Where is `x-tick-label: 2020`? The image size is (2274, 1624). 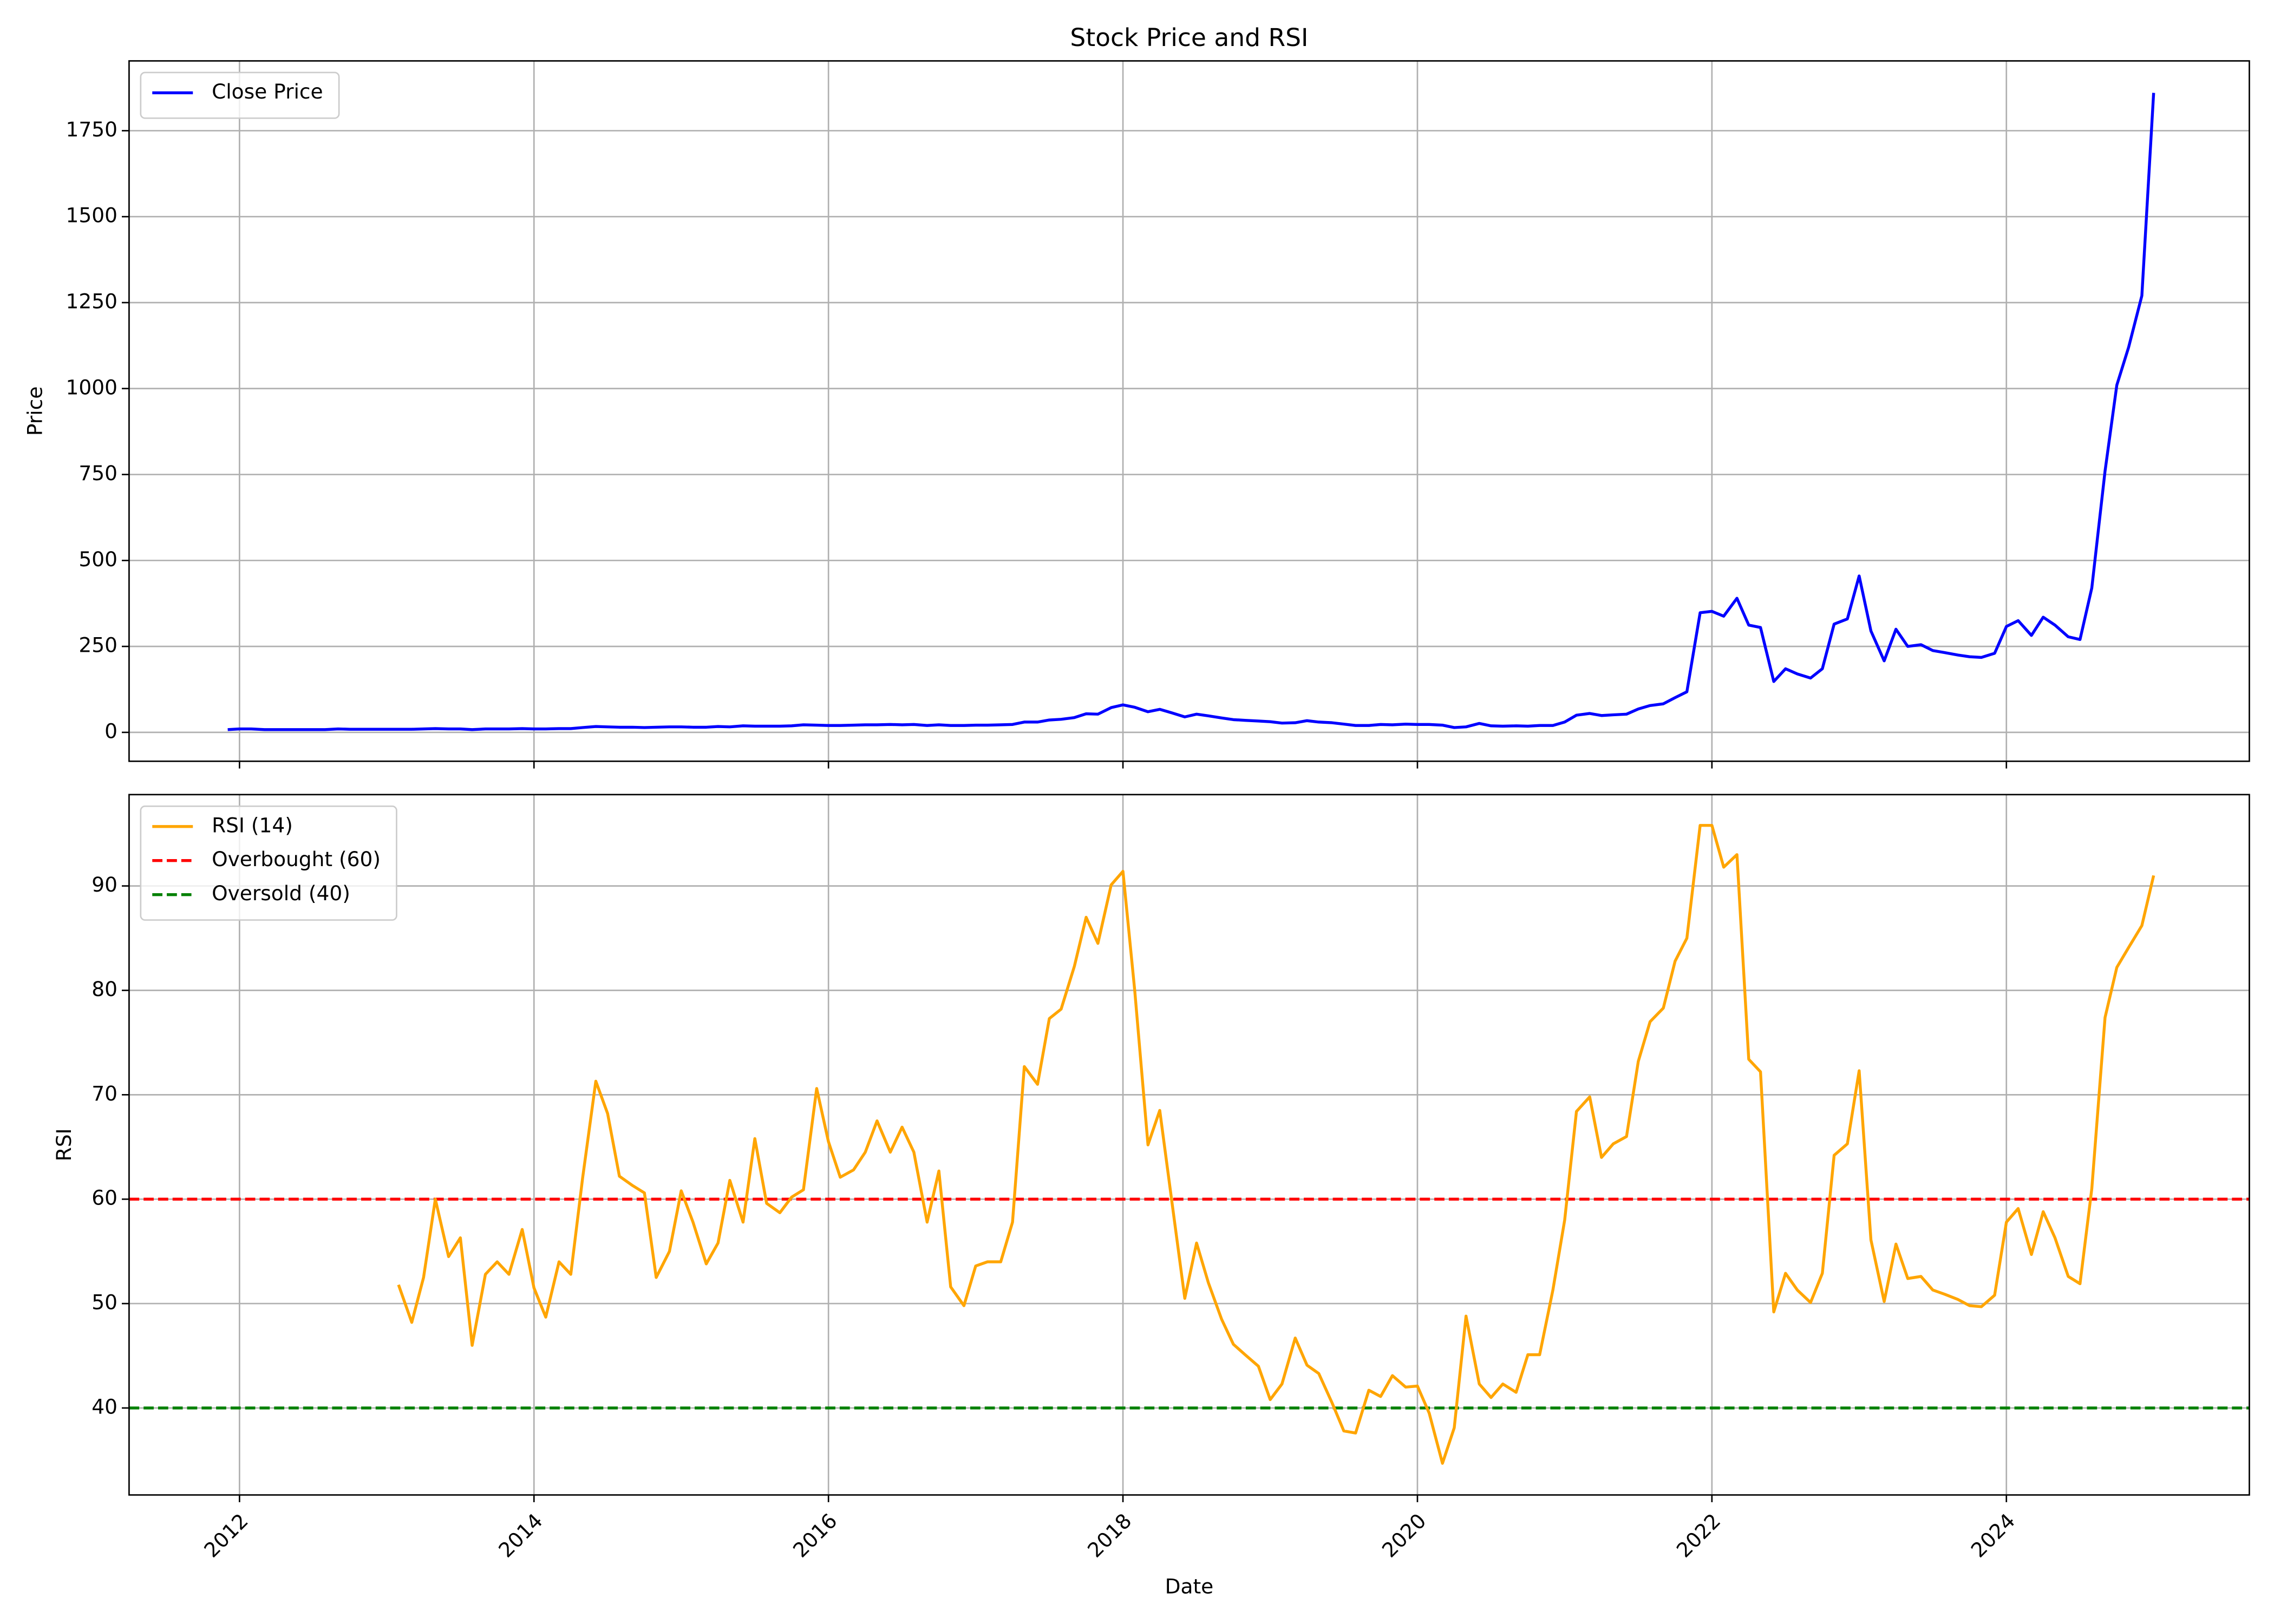 x-tick-label: 2020 is located at coordinates (1404, 1535).